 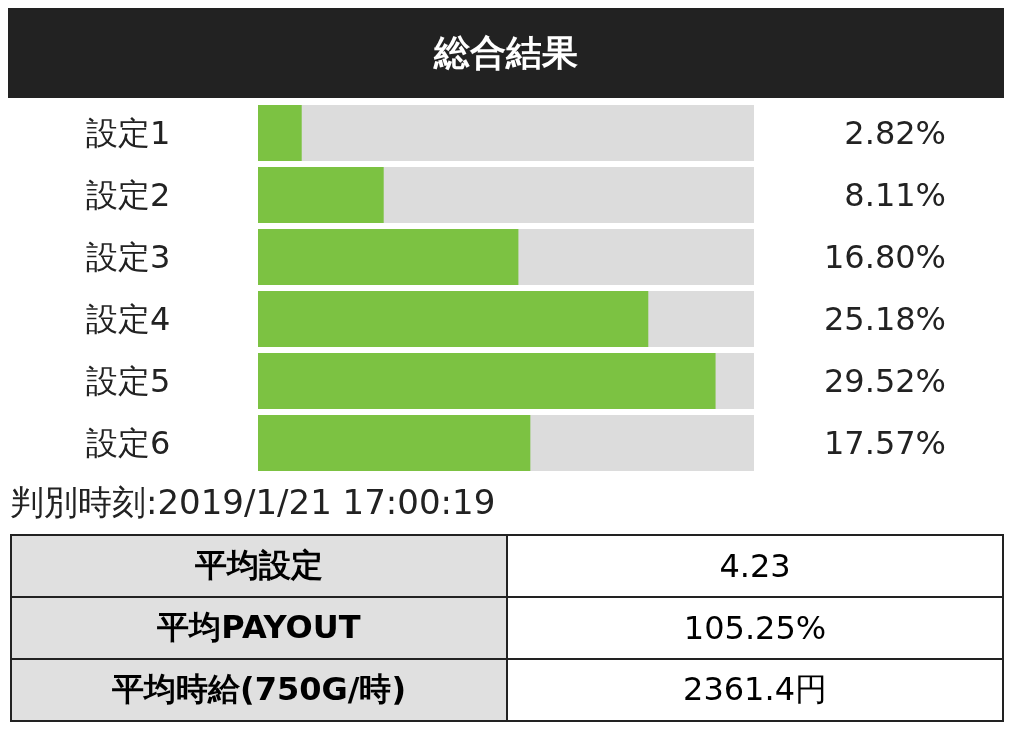 I want to click on data-label: 29.52%, so click(x=884, y=381).